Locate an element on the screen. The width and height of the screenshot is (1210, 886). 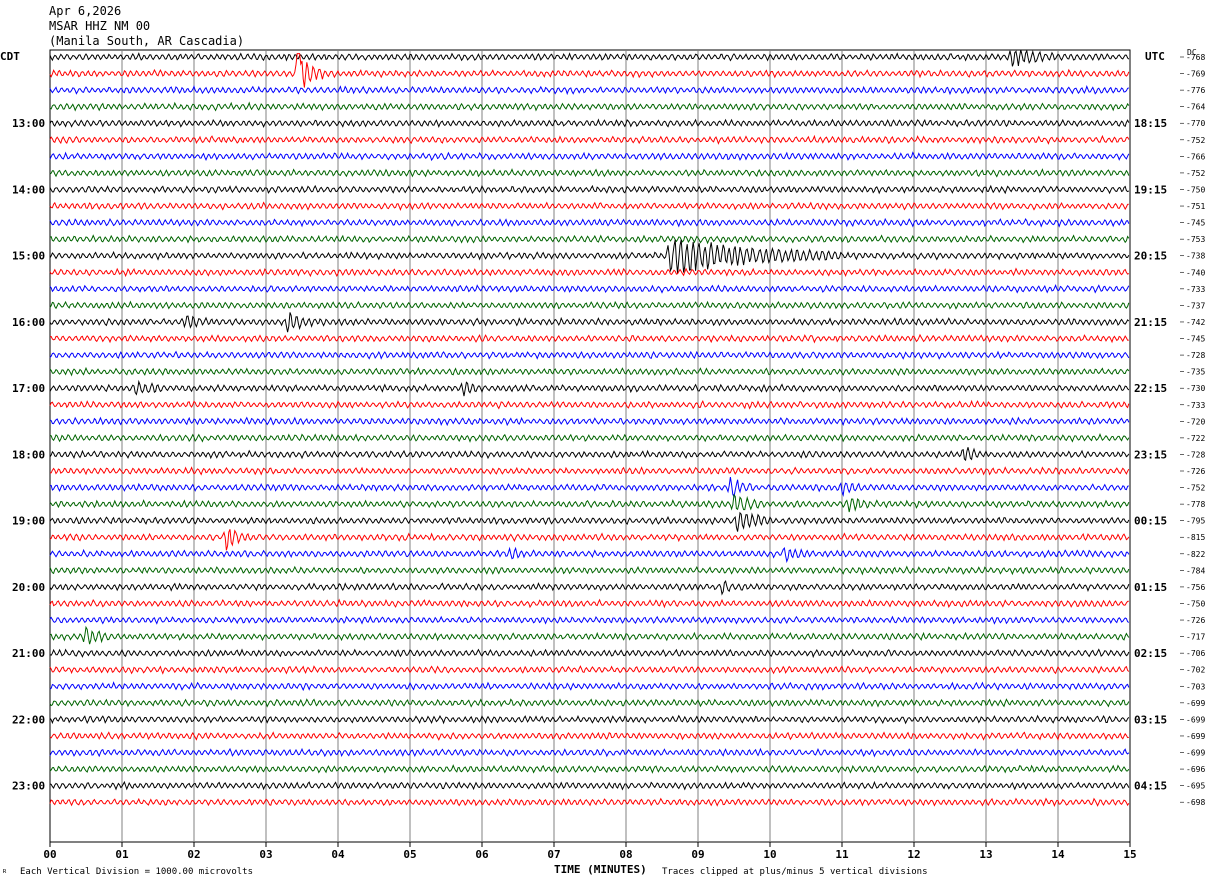
dc-offset-label: -764 is located at coordinates (1195, 107).